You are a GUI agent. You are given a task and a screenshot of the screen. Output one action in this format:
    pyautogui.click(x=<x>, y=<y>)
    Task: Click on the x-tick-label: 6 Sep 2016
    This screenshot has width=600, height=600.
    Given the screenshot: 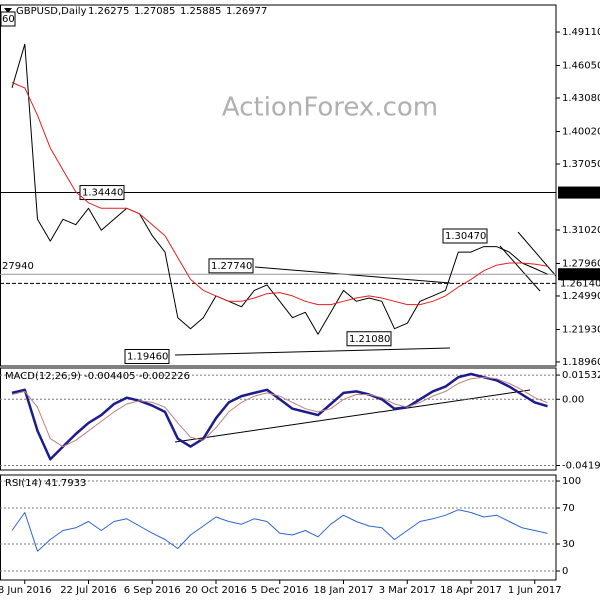 What is the action you would take?
    pyautogui.click(x=152, y=590)
    